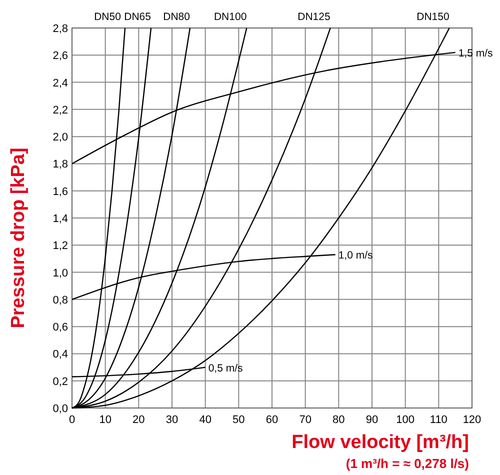  Describe the element at coordinates (238, 420) in the screenshot. I see `x-tick-label: 50` at that location.